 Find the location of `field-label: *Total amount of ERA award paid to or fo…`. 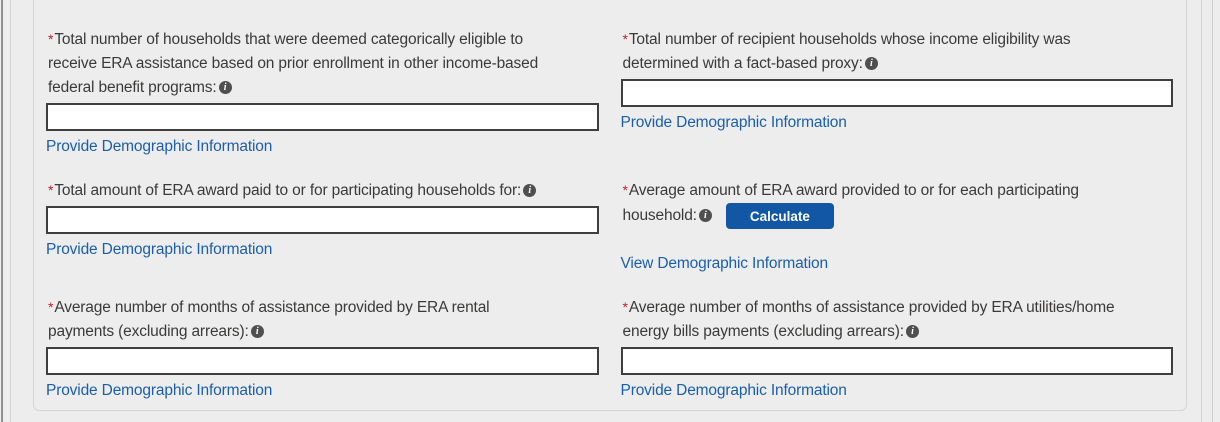

field-label: *Total amount of ERA award paid to or fo… is located at coordinates (322, 190).